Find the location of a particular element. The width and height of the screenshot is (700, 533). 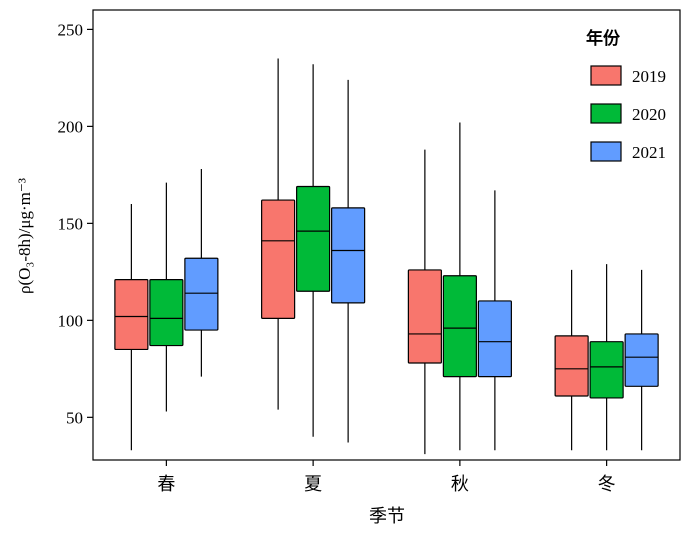

y-axis: 50 100 150 200 250 is located at coordinates (75, 223).